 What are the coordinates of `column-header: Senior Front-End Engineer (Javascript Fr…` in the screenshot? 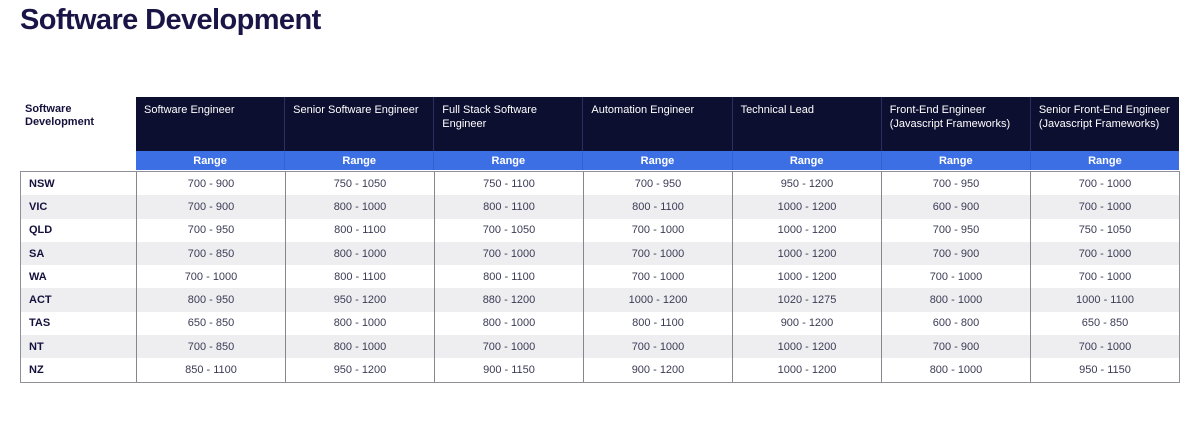 It's located at (1104, 124).